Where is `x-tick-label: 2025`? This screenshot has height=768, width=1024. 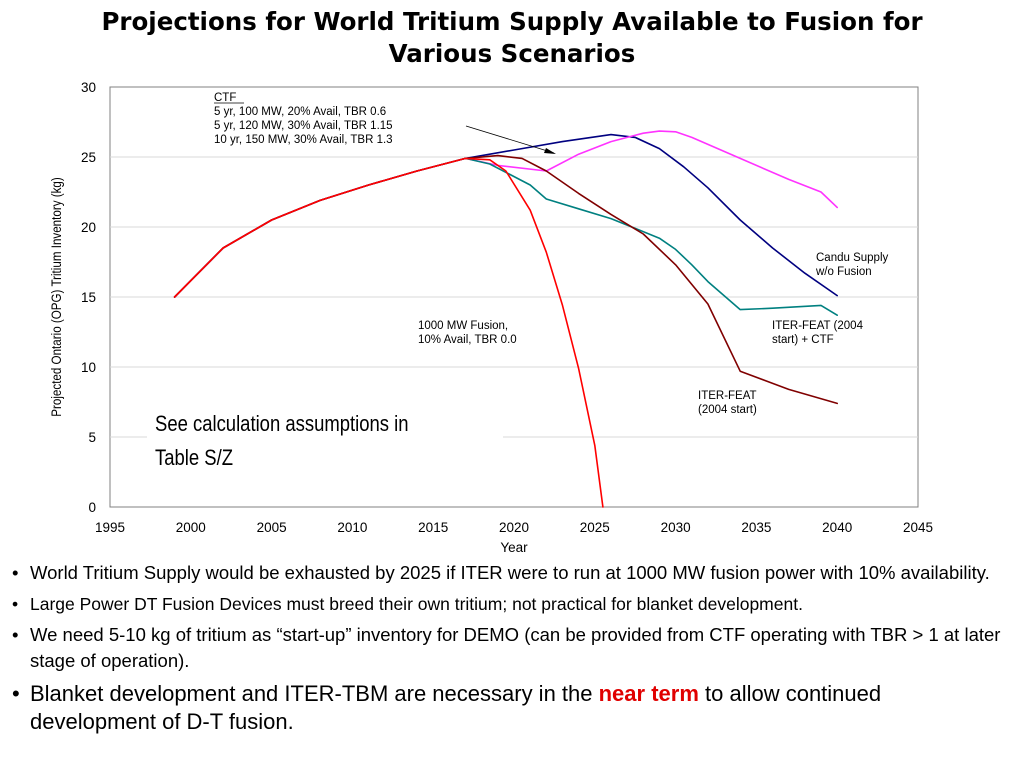
x-tick-label: 2025 is located at coordinates (595, 527).